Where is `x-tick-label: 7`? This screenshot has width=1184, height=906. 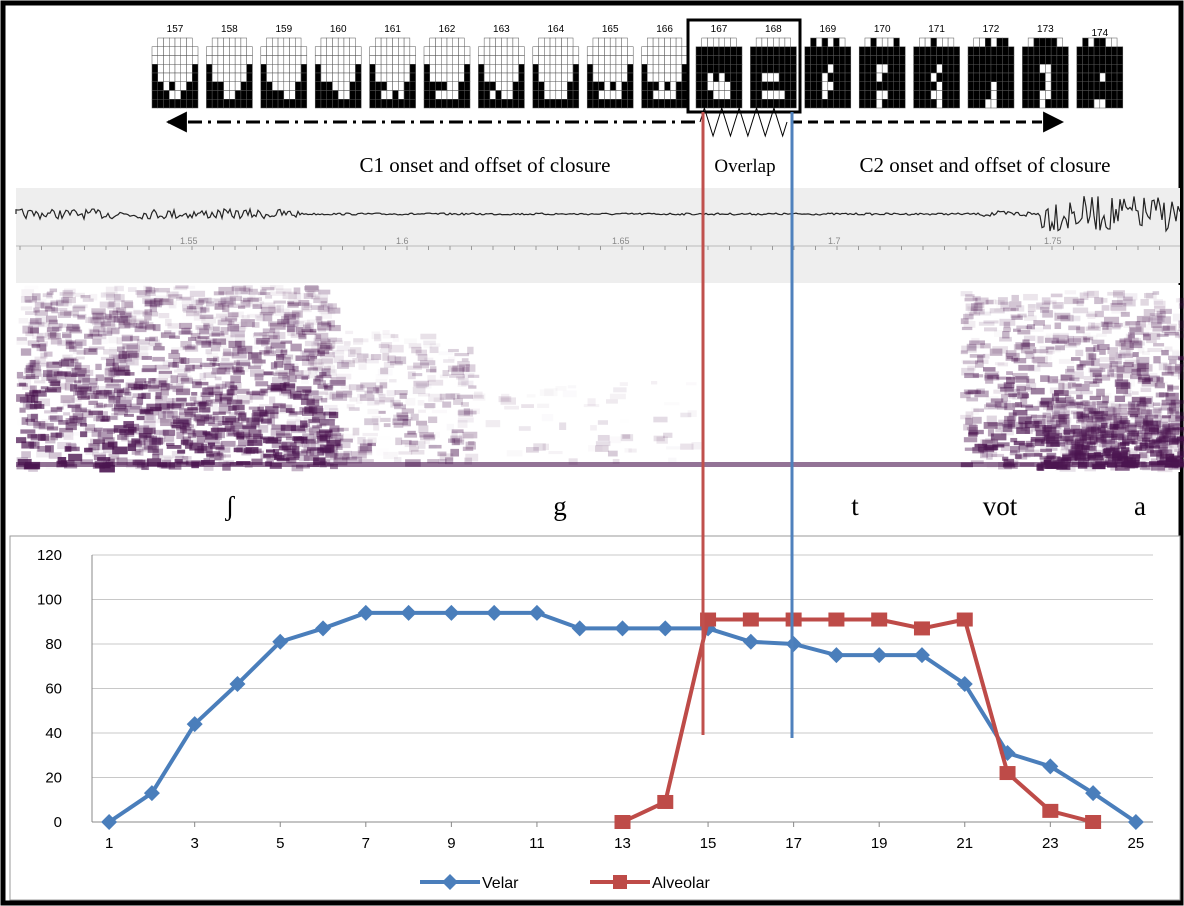
x-tick-label: 7 is located at coordinates (366, 843).